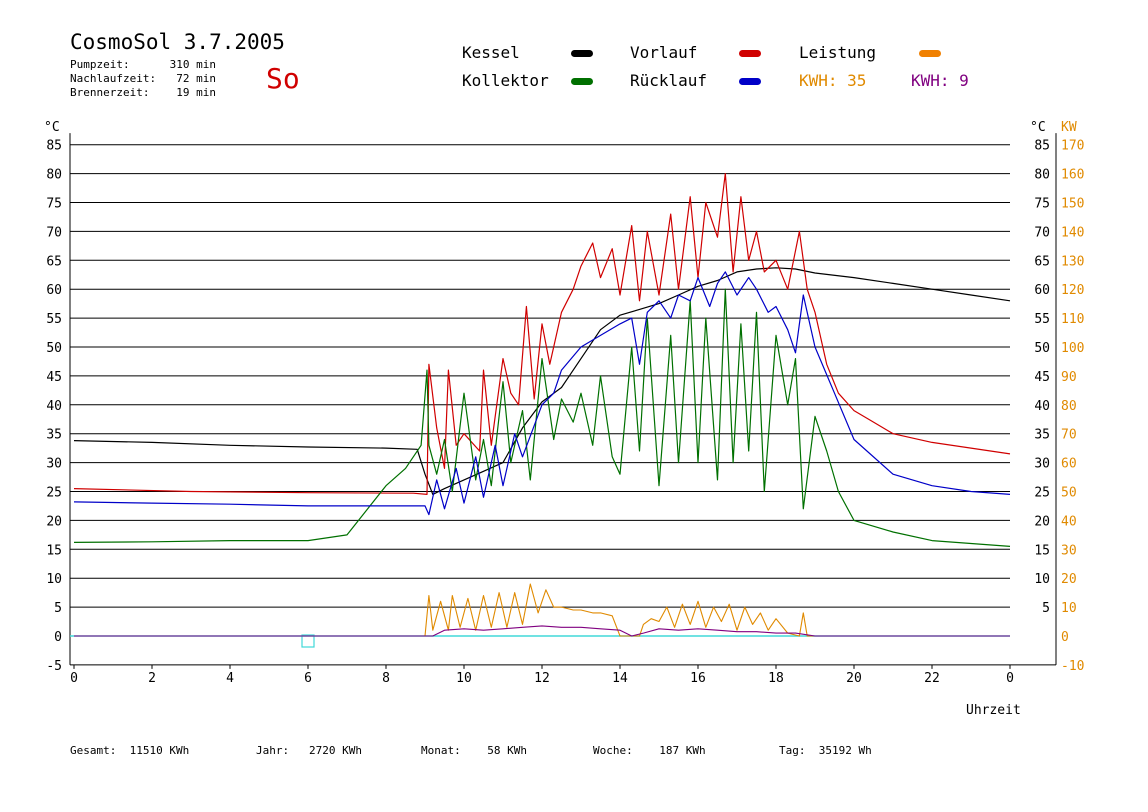 This screenshot has height=812, width=1148. I want to click on footer-tag: Tag: 35192 Wh, so click(825, 750).